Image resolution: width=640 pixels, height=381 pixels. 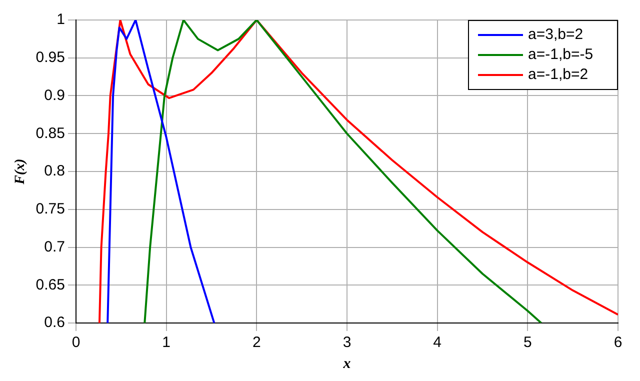 What do you see at coordinates (76, 343) in the screenshot?
I see `x-tick-label: 0` at bounding box center [76, 343].